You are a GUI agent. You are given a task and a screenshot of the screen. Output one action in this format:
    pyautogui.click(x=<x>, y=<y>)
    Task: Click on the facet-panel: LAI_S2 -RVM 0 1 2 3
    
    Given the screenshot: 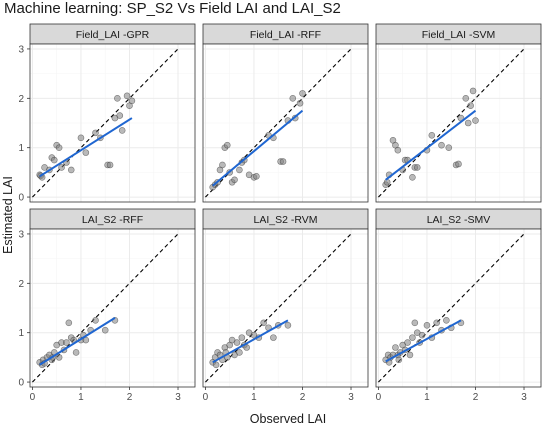 What is the action you would take?
    pyautogui.click(x=285, y=305)
    